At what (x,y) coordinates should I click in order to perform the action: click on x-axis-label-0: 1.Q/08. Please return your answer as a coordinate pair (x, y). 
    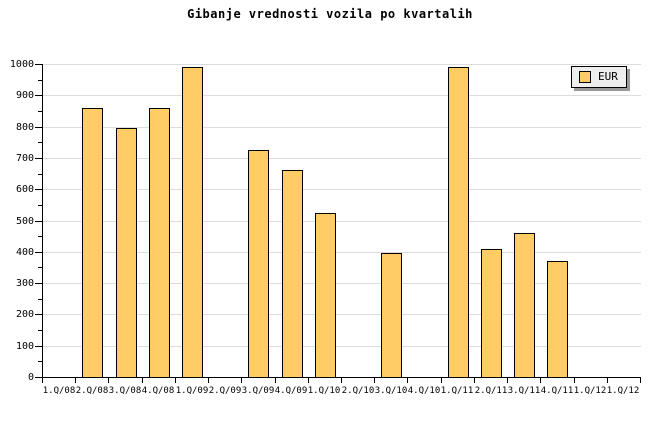
    Looking at the image, I should click on (59, 391).